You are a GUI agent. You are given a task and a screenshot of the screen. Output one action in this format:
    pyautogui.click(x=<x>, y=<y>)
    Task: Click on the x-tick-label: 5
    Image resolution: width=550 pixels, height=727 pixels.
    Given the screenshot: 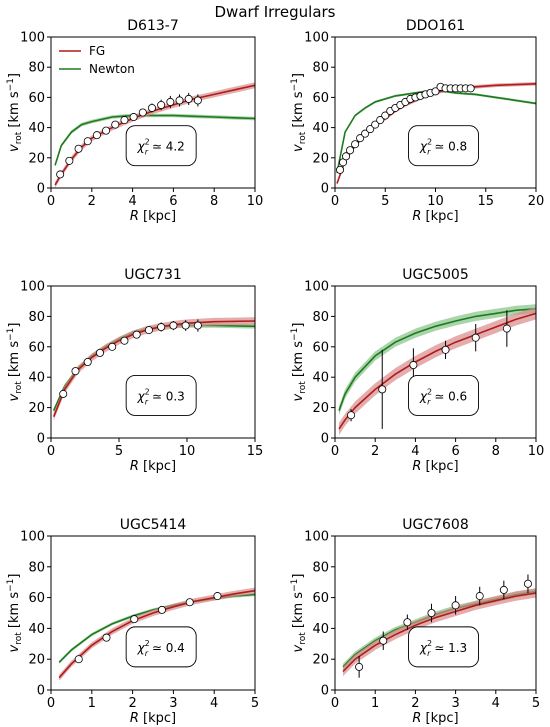 What is the action you would take?
    pyautogui.click(x=255, y=703)
    